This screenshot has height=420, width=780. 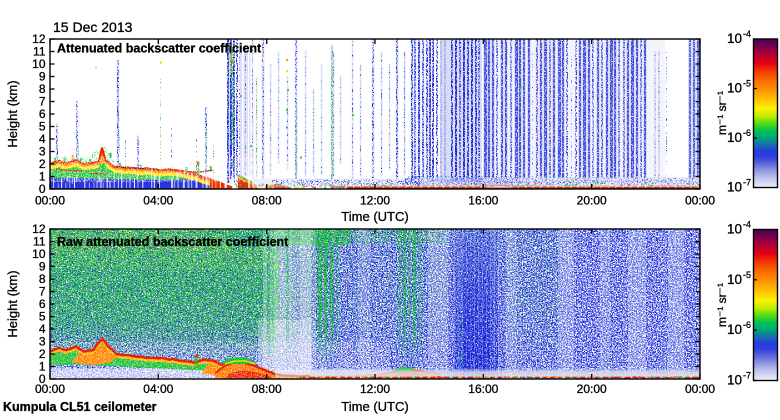 I want to click on svg-text:Attenuated backscatter coeffic: Attenuated backscatter coefficient, so click(x=159, y=49).